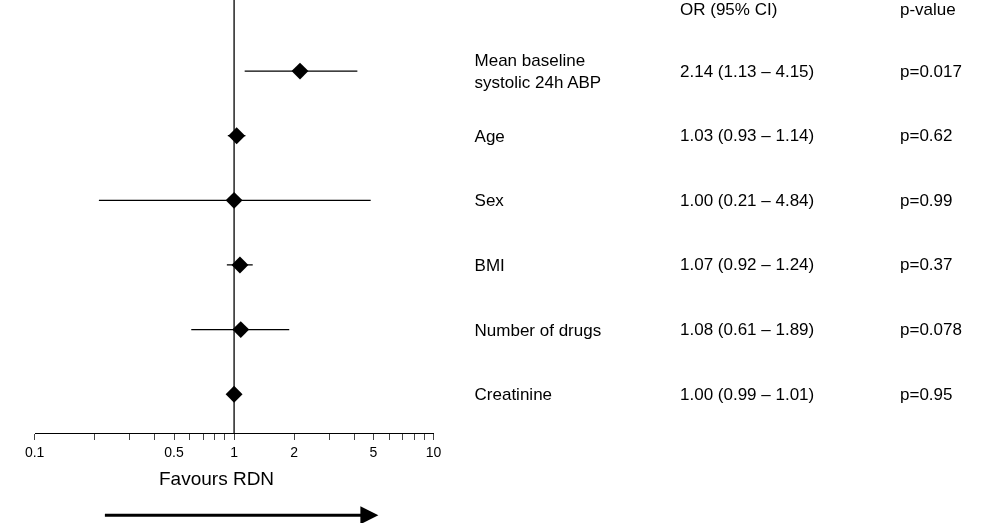 The height and width of the screenshot is (523, 1003). I want to click on data-label: 1.07 (0.92 – 1.24), so click(747, 264).